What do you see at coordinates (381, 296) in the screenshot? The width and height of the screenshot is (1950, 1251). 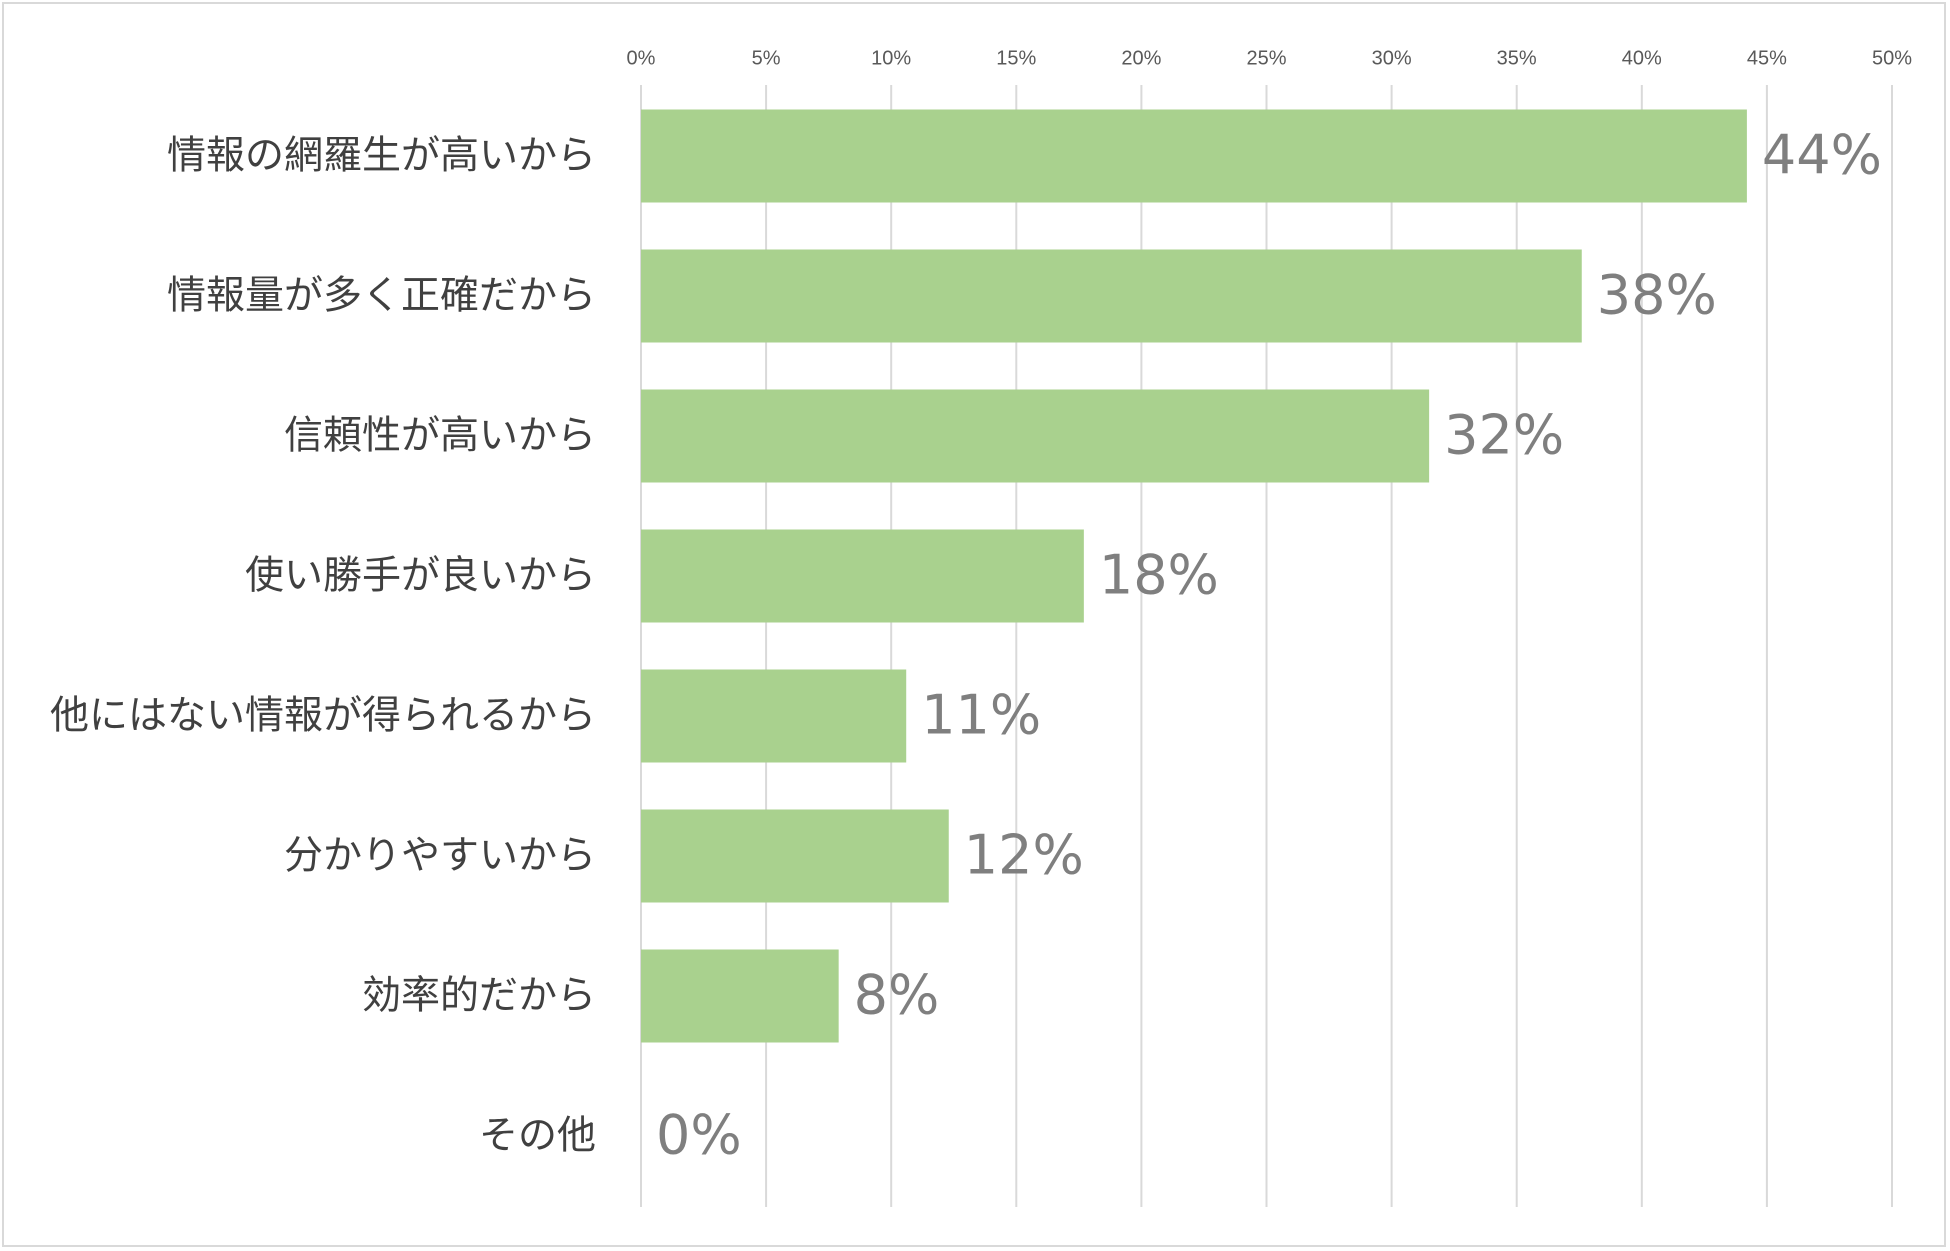 I see `category-label: 情報量が多く正確だから` at bounding box center [381, 296].